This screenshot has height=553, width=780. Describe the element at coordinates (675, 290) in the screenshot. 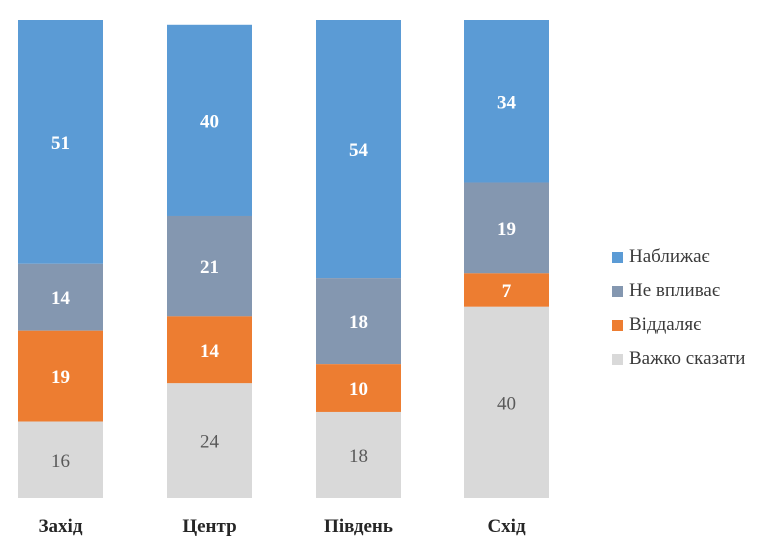

I see `legend-label: Не впливає` at that location.